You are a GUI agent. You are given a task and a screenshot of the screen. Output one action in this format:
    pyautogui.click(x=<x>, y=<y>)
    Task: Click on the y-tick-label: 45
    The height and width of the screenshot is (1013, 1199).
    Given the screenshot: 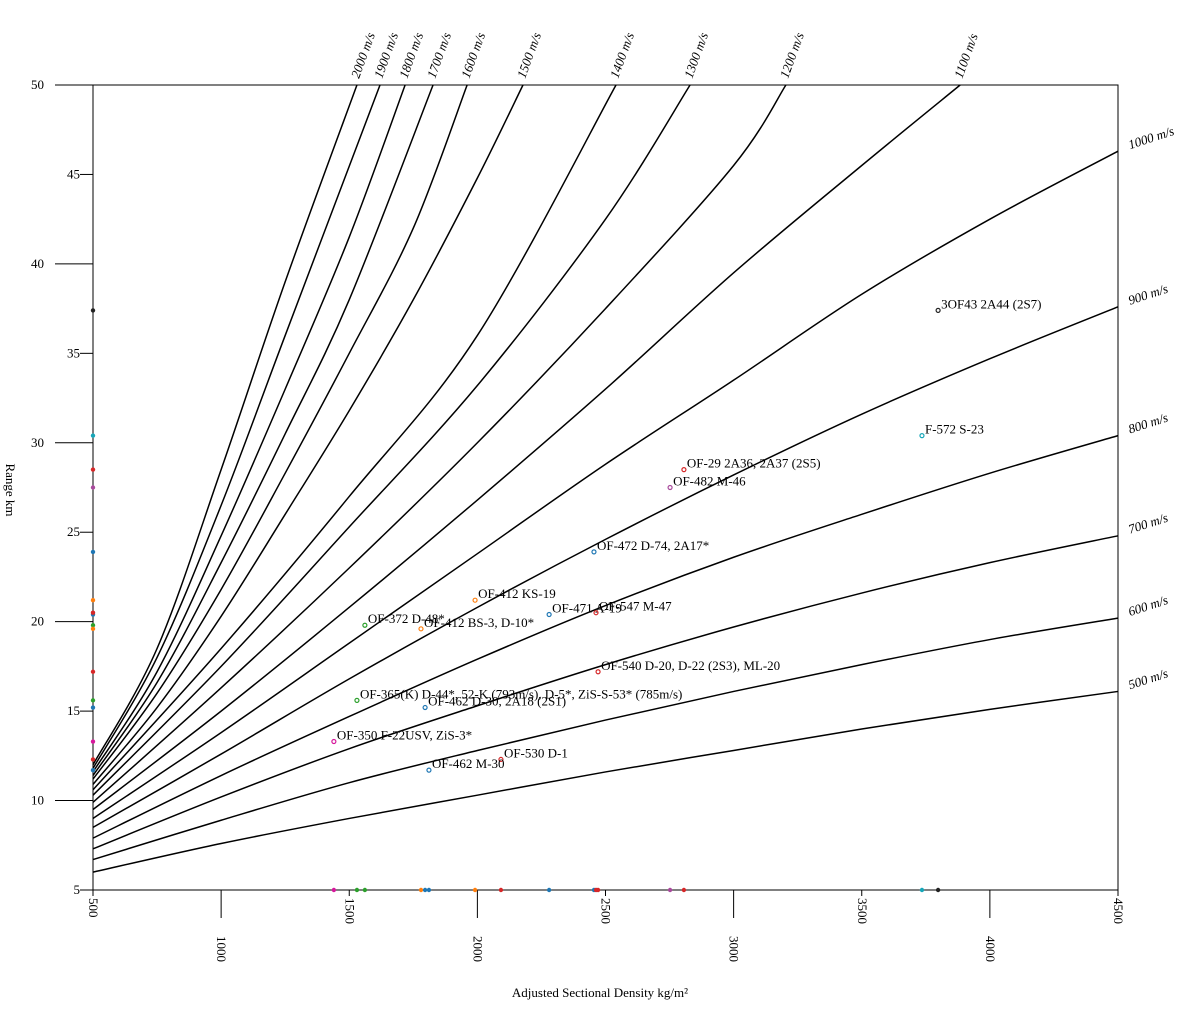 What is the action you would take?
    pyautogui.click(x=73, y=173)
    